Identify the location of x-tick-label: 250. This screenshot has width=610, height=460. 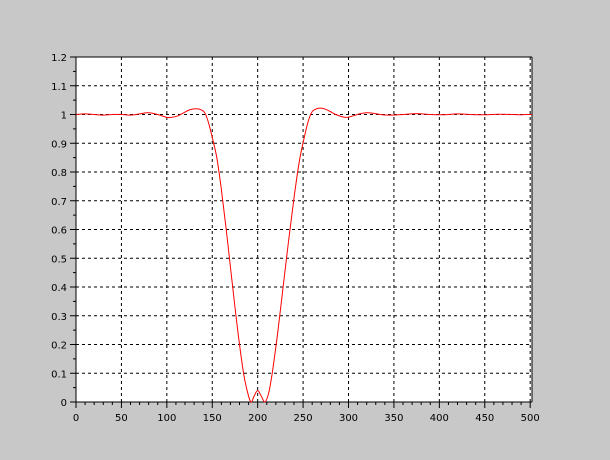
(303, 418).